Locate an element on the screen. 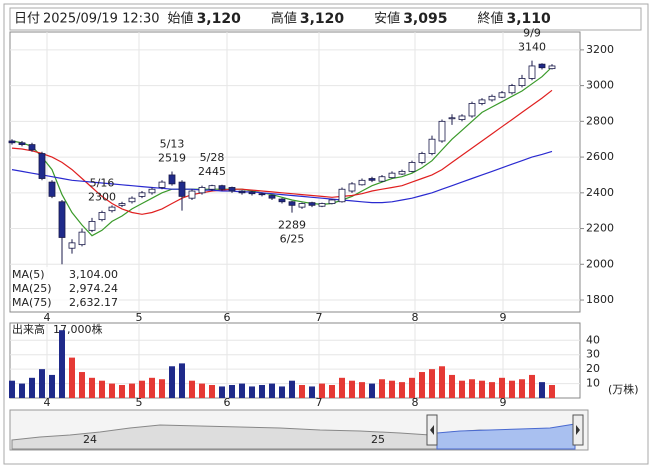 The height and width of the screenshot is (474, 653). header-value: 3,110 is located at coordinates (529, 19).